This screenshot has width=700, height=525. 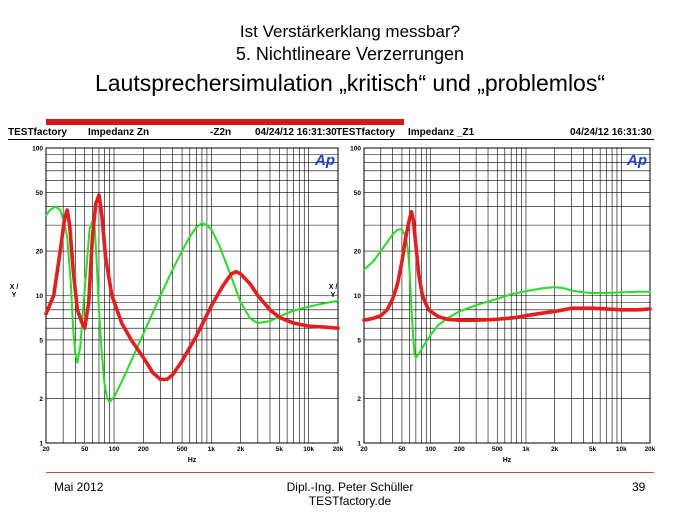 I want to click on chart1-x-tick-label: 10k, so click(x=308, y=449).